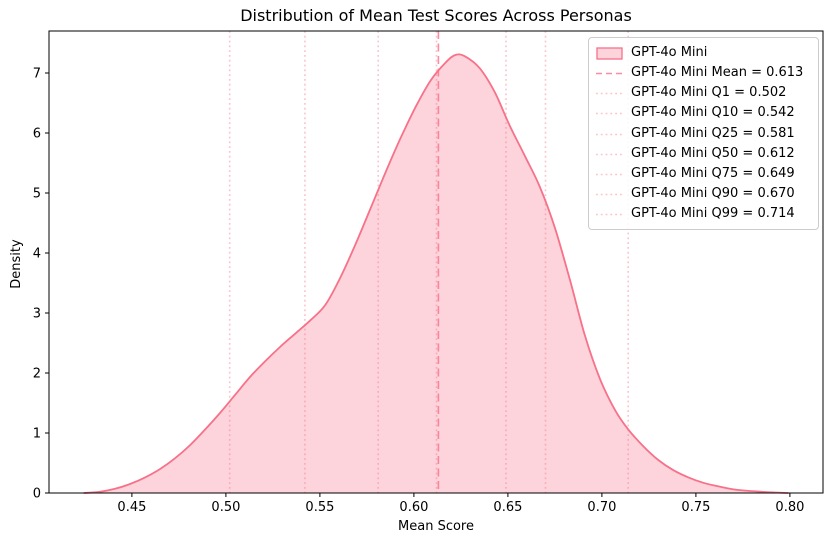  What do you see at coordinates (37, 194) in the screenshot?
I see `y-tick-label: 5` at bounding box center [37, 194].